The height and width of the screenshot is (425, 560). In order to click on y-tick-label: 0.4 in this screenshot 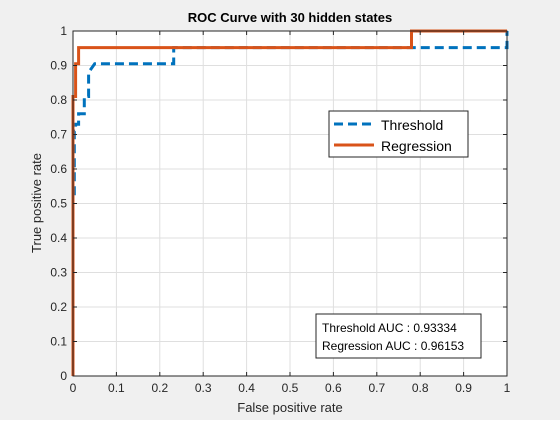, I will do `click(58, 238)`.